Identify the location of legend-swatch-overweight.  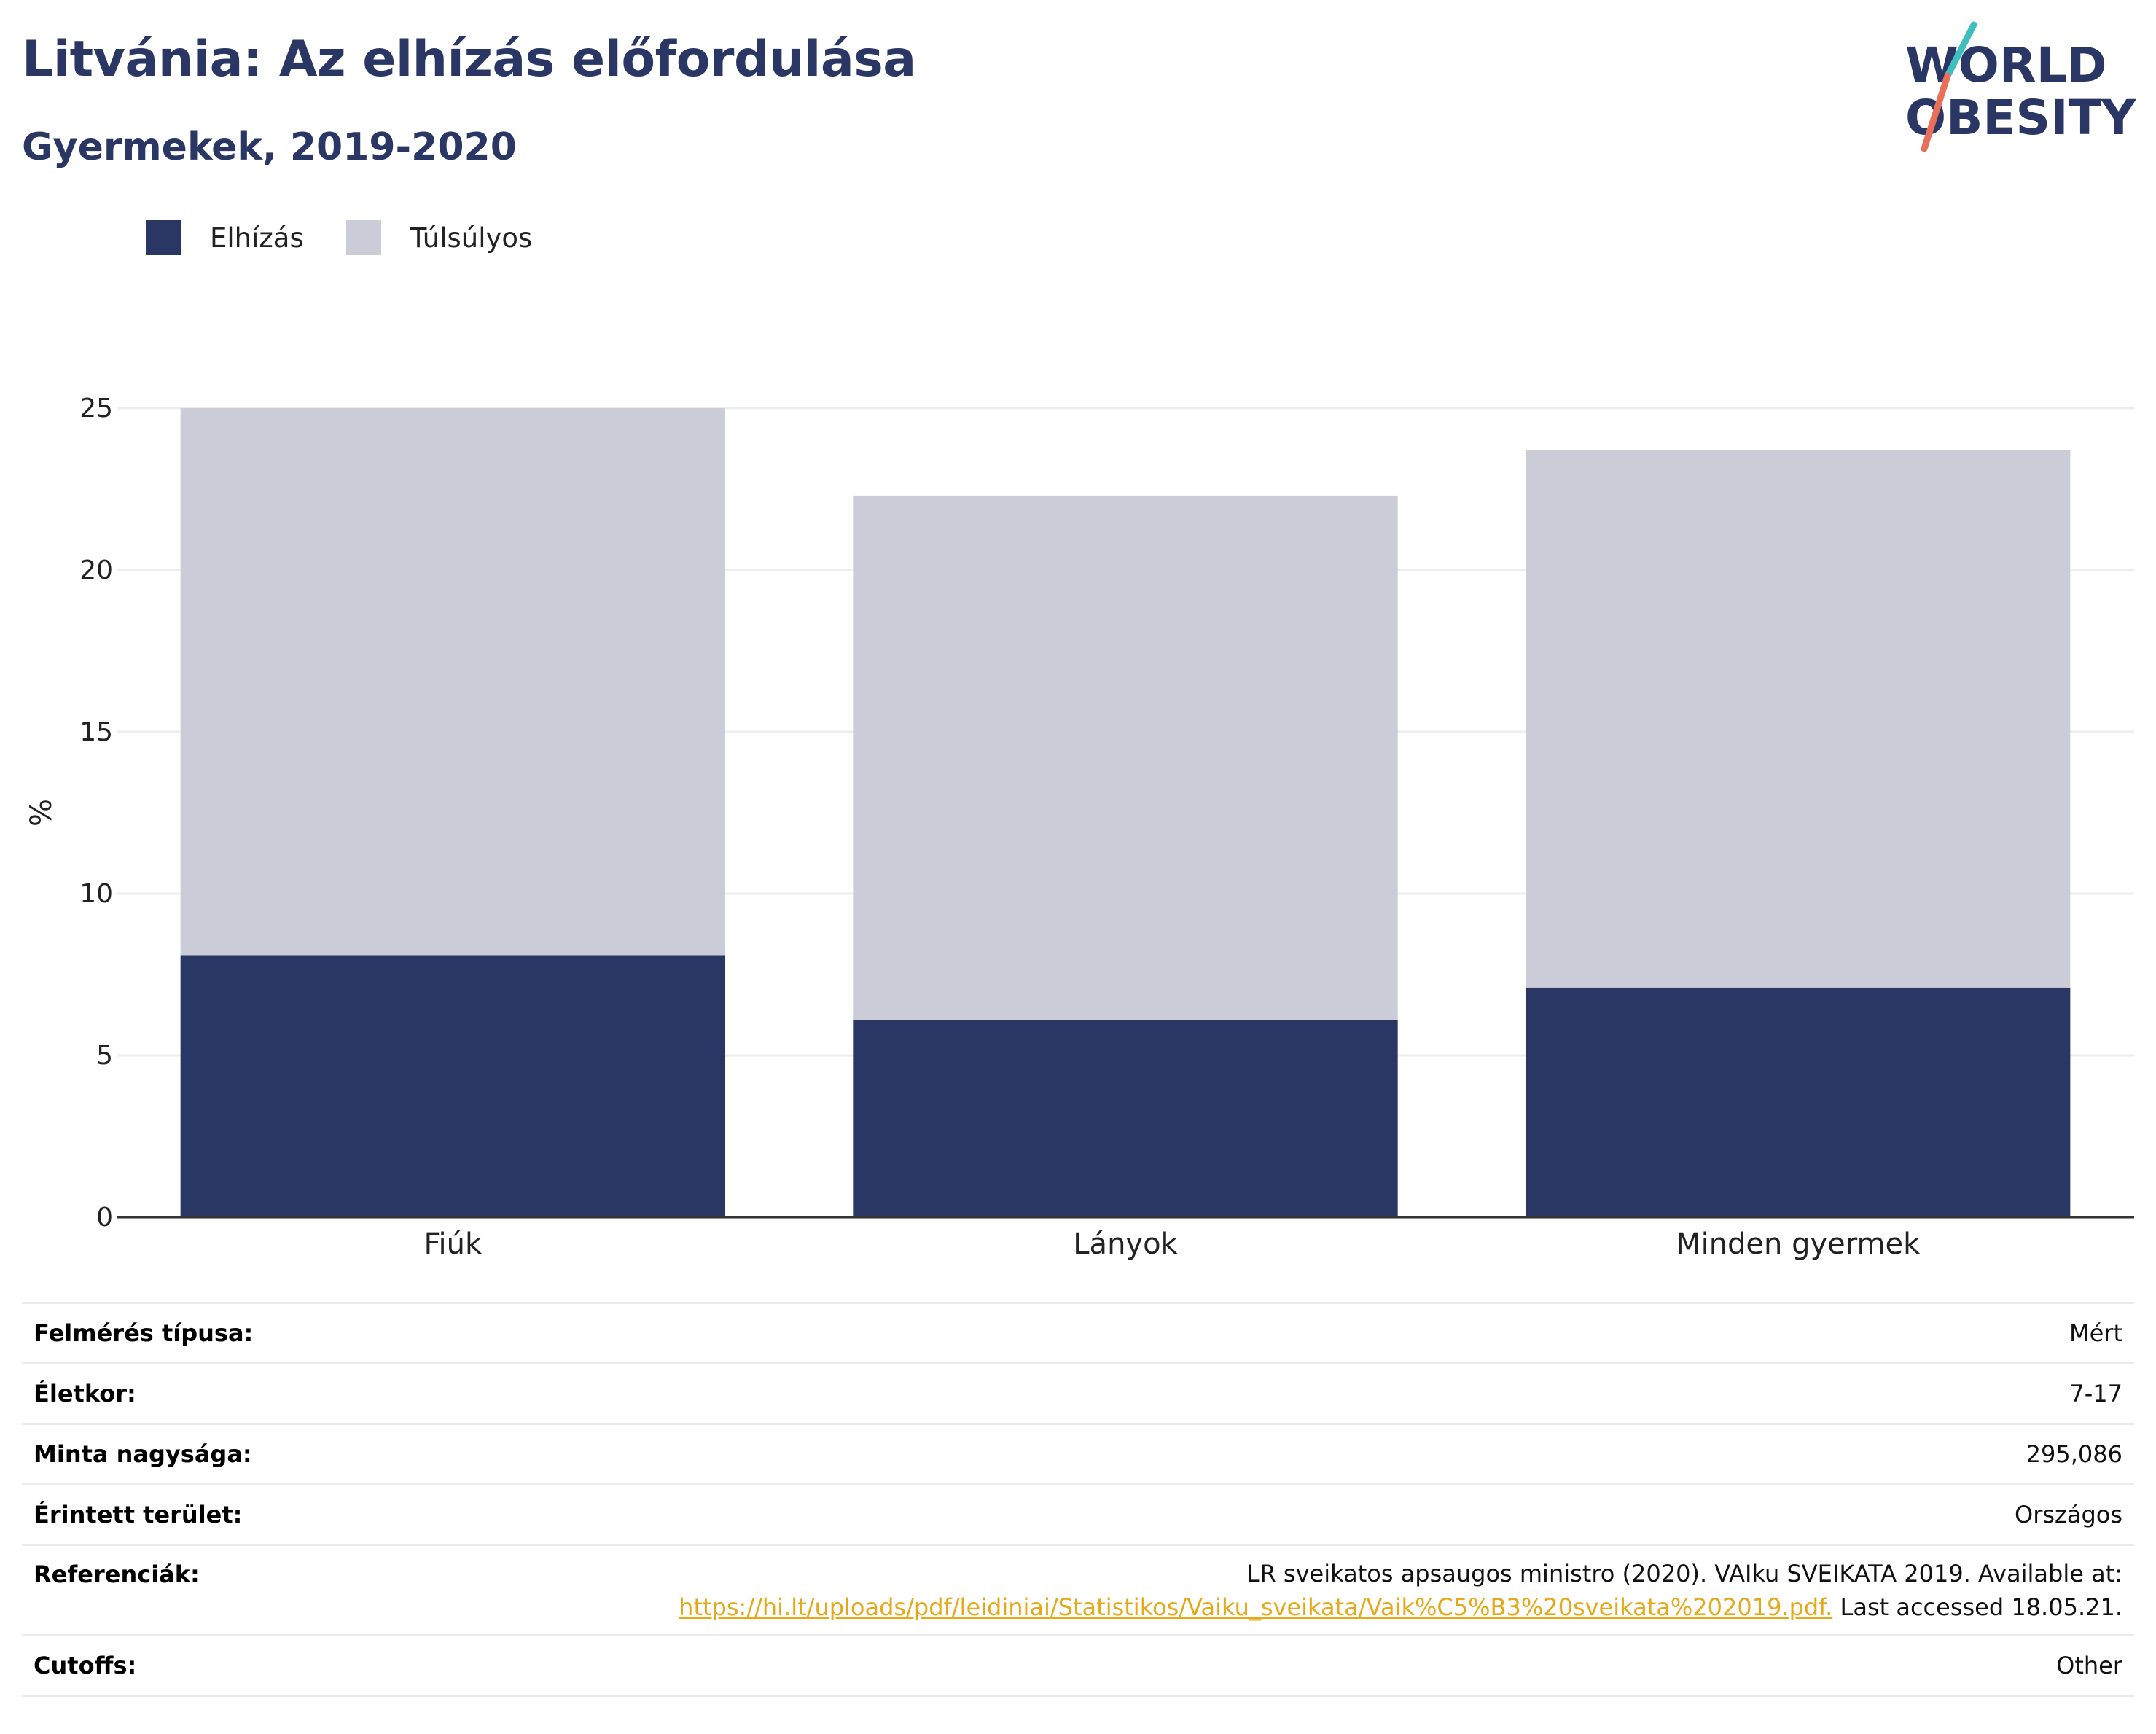
(363, 238).